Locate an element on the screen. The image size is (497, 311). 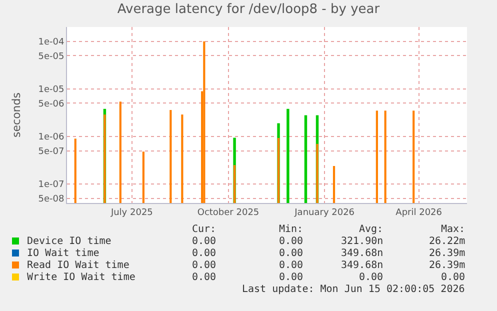
x-tick-label: January 2026 is located at coordinates (324, 213).